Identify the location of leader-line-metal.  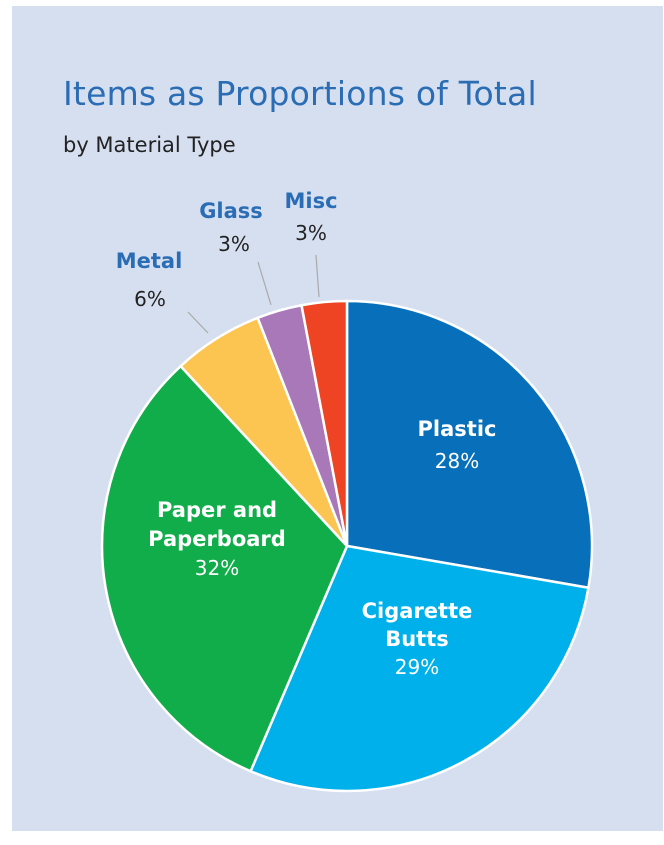
(198, 322).